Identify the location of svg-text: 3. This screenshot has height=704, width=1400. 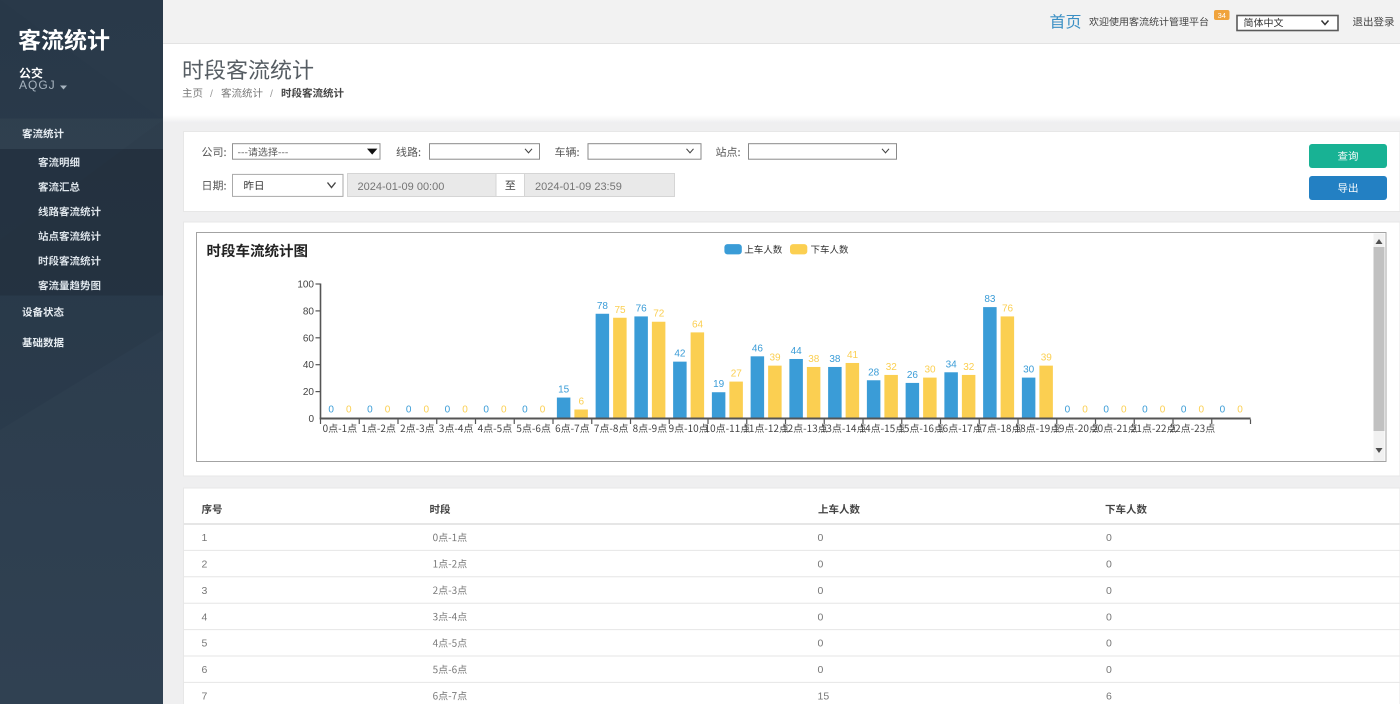
(205, 591).